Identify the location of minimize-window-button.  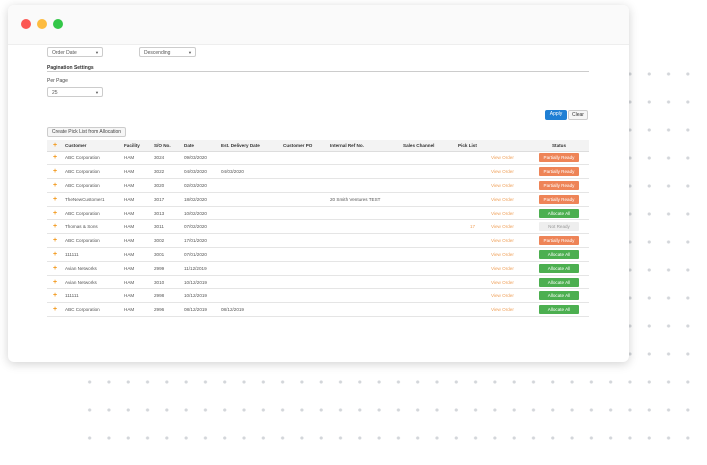
(42, 24).